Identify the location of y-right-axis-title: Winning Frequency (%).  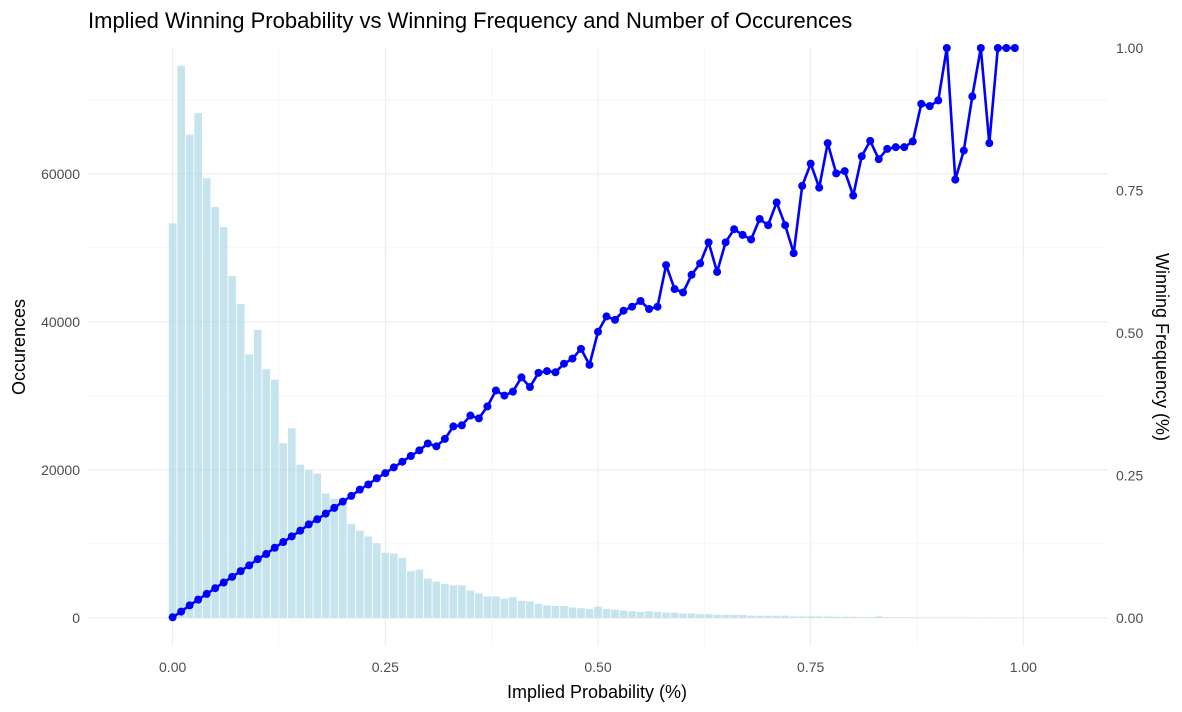
(1162, 347).